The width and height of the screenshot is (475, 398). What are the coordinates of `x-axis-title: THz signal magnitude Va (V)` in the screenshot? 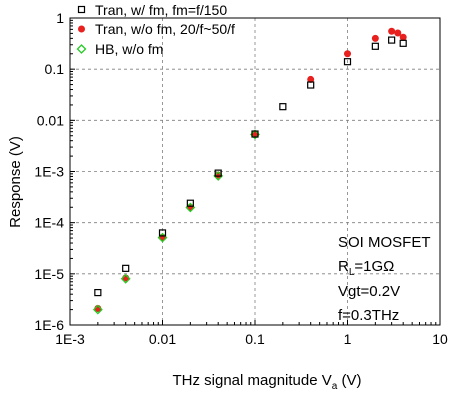 It's located at (267, 382).